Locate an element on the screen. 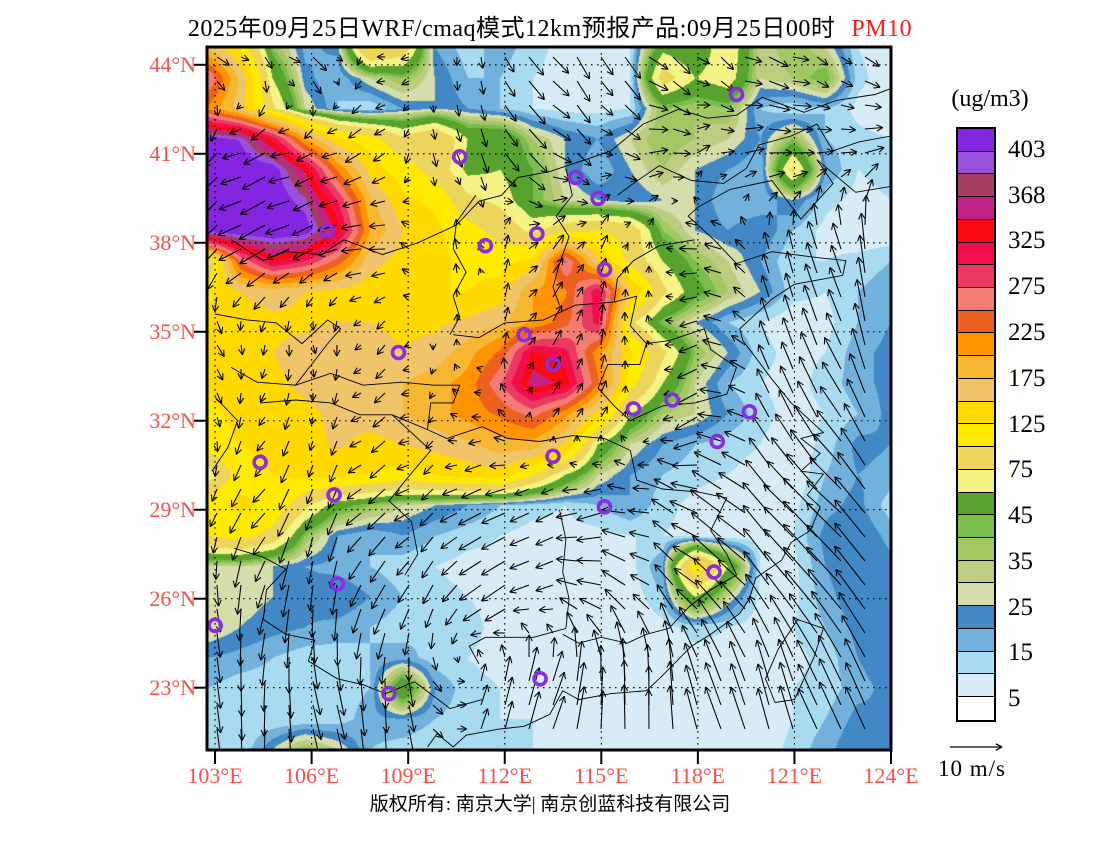 This screenshot has width=1100, height=850. lat-tick-label: 35°N is located at coordinates (172, 331).